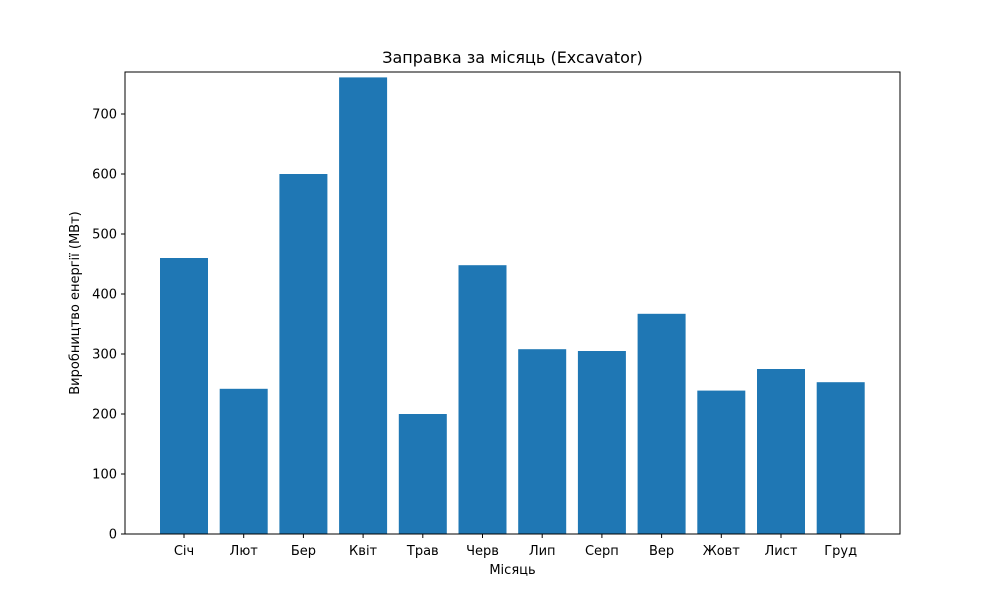 Image resolution: width=1000 pixels, height=600 pixels. Describe the element at coordinates (482, 551) in the screenshot. I see `x-tick-label: Черв` at that location.